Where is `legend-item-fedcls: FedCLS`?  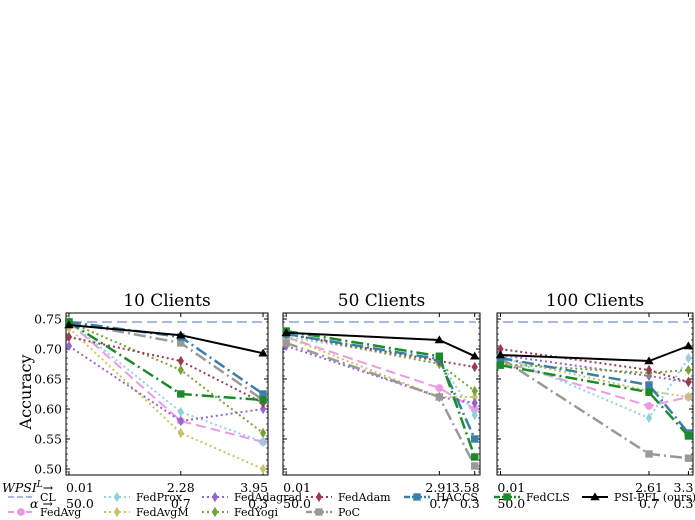
legend-item-fedcls: FedCLS is located at coordinates (532, 497).